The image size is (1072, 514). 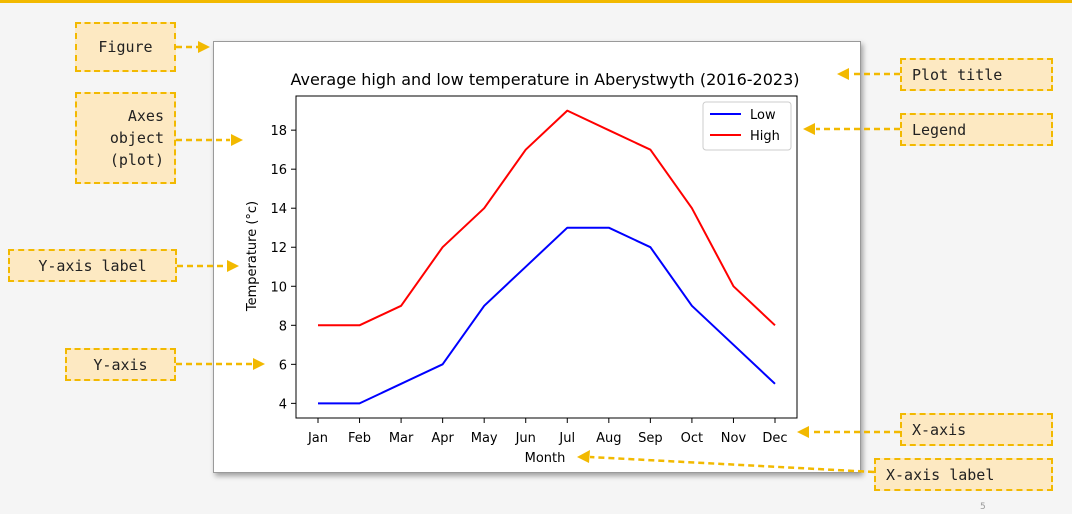 I want to click on x-axis-title: Month, so click(x=545, y=458).